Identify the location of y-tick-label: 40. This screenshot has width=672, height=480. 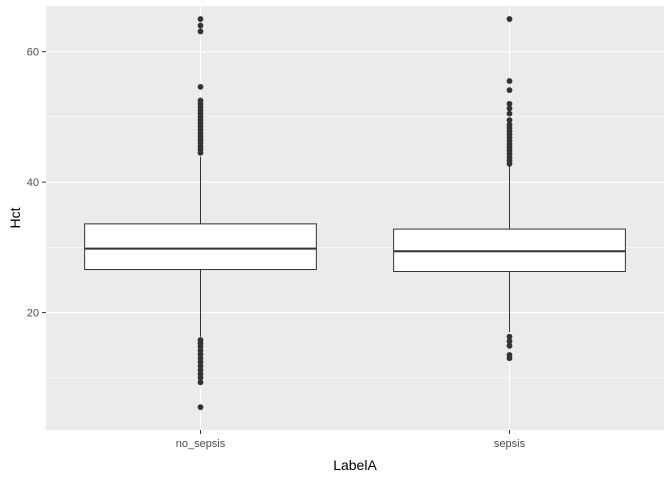
(33, 183).